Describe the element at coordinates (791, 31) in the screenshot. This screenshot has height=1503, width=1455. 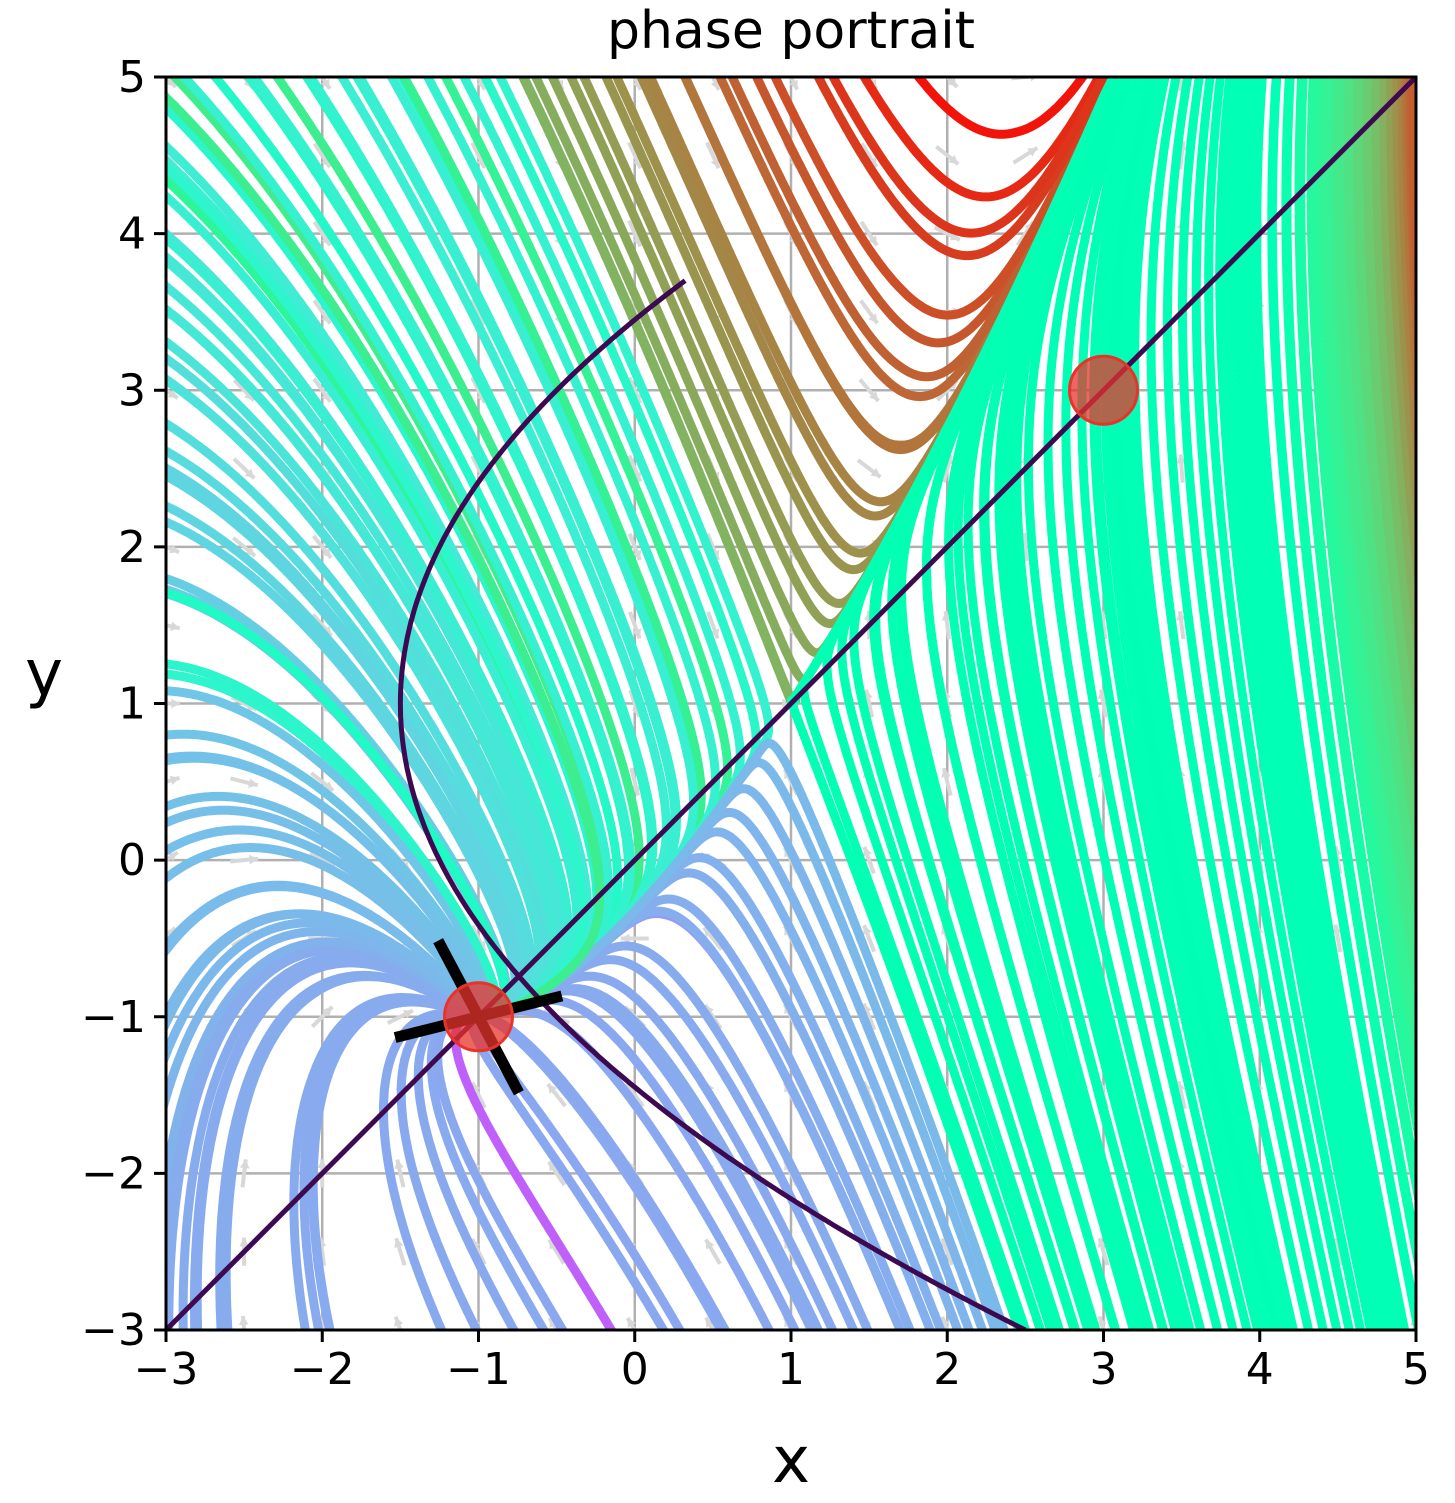
I see `chart-title: phase portrait` at that location.